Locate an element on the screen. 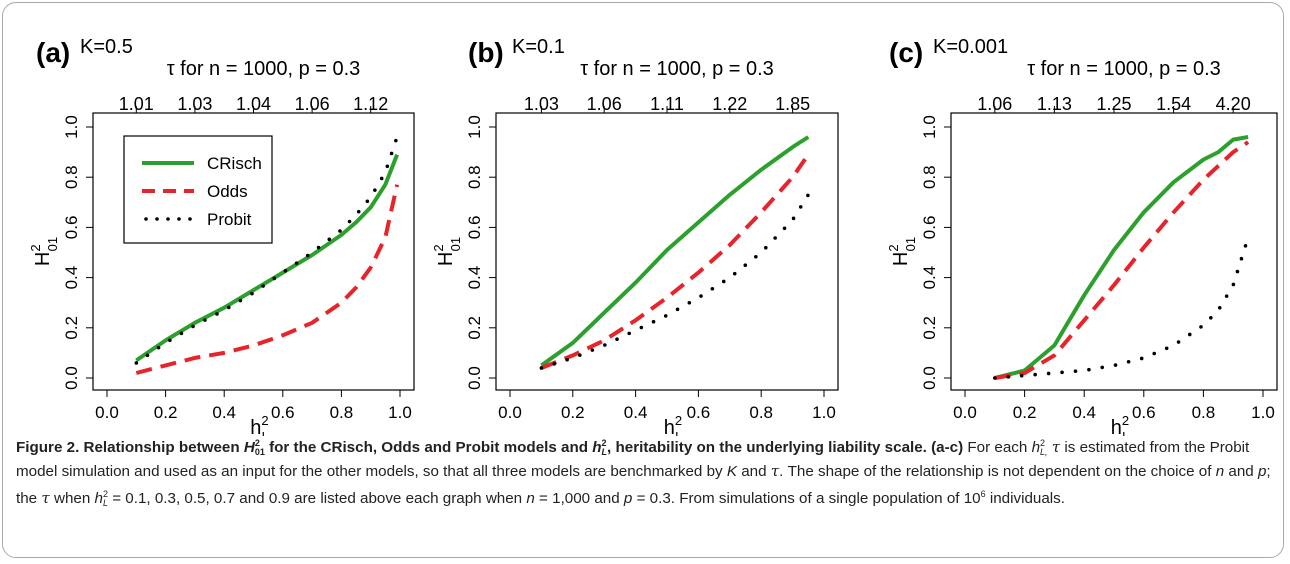  legend-label-crisch: CRisch is located at coordinates (234, 163).